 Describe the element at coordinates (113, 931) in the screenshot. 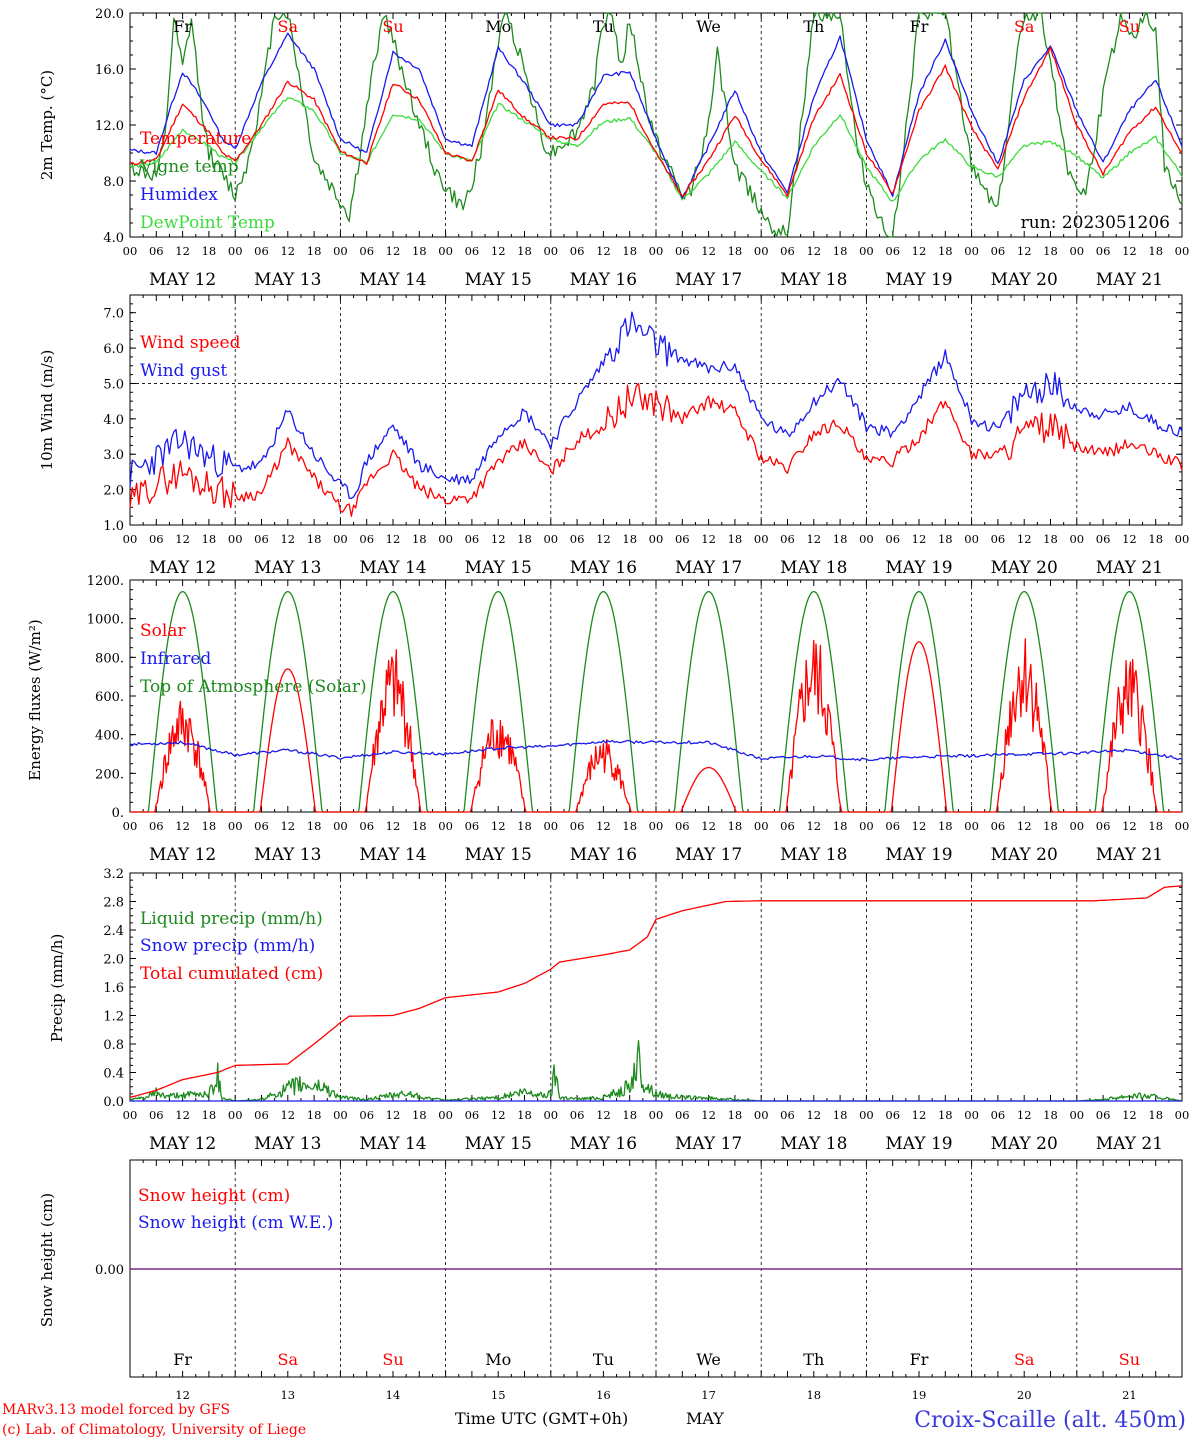

I see `y-tick-label: 2.4` at that location.